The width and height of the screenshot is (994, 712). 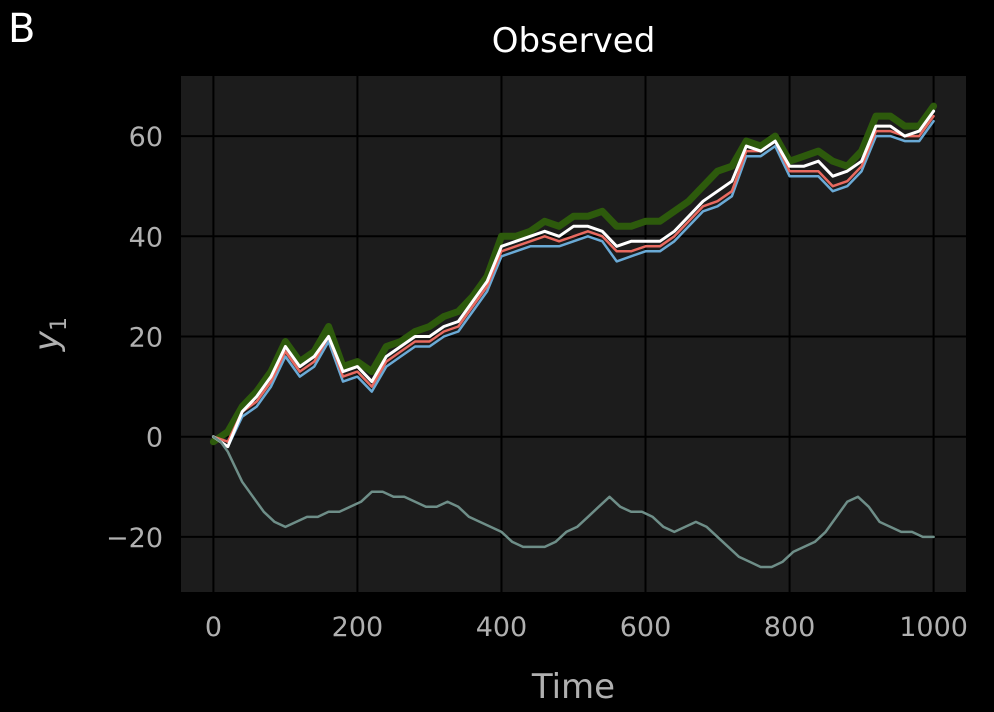 I want to click on y-axis-label-main: y, so click(x=47, y=341).